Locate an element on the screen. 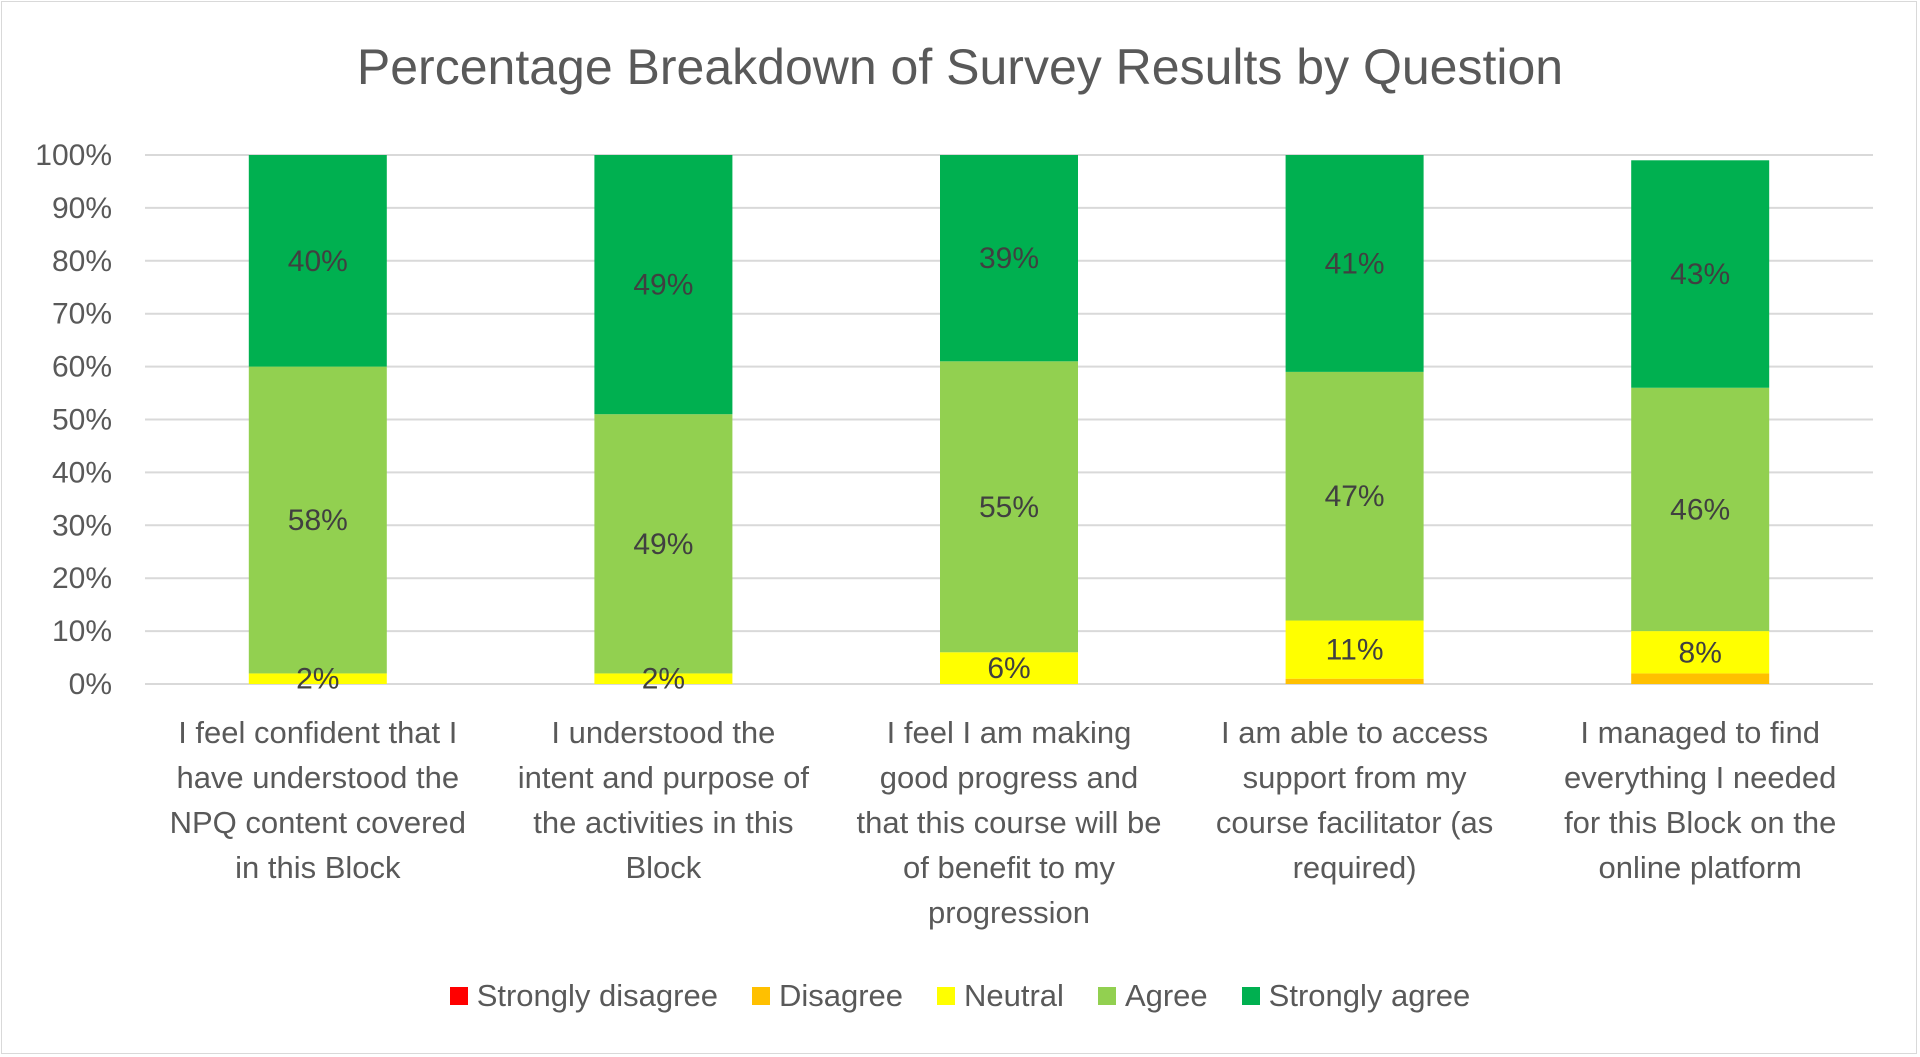 The height and width of the screenshot is (1057, 1920). y-tick-label: 60% is located at coordinates (82, 367).